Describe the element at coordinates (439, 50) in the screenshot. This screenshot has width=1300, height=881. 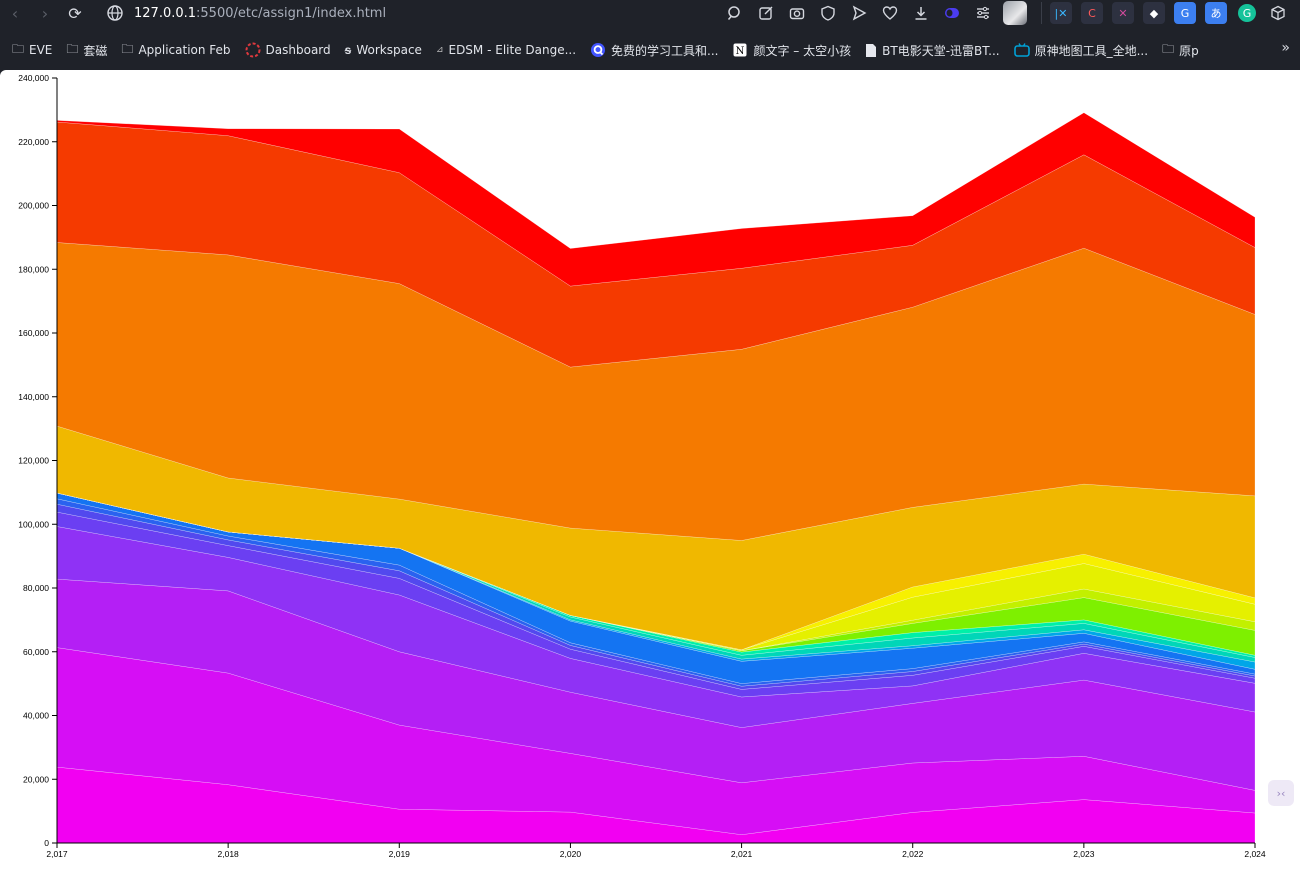
I see `edsm-icon: ⊿` at that location.